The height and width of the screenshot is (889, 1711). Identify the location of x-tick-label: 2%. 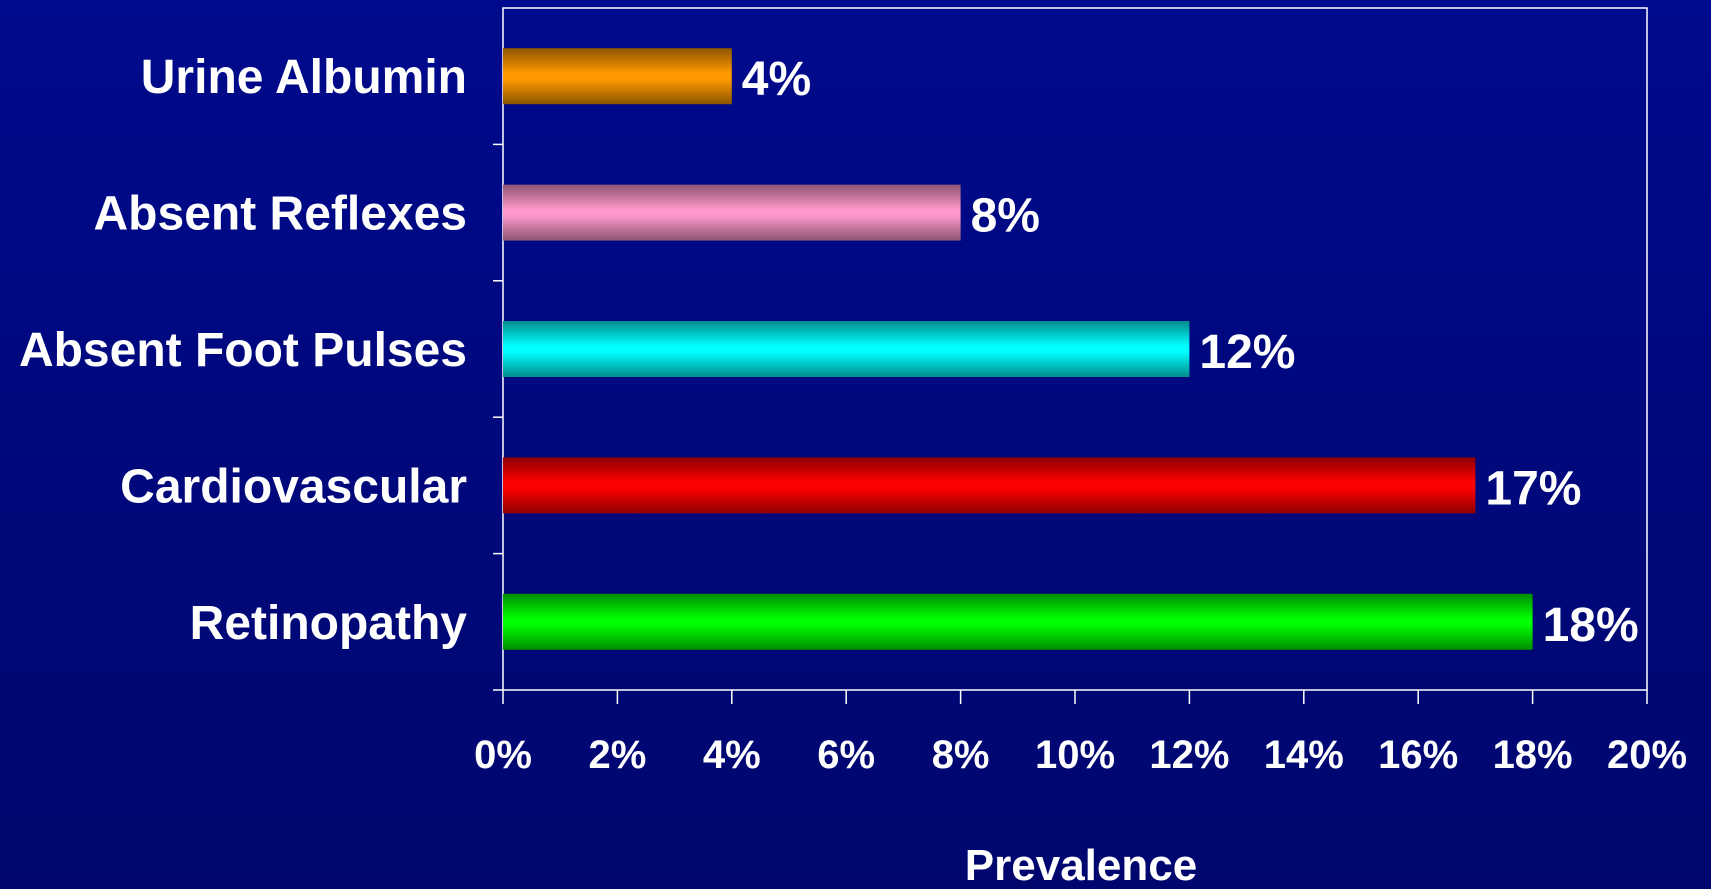
(617, 755).